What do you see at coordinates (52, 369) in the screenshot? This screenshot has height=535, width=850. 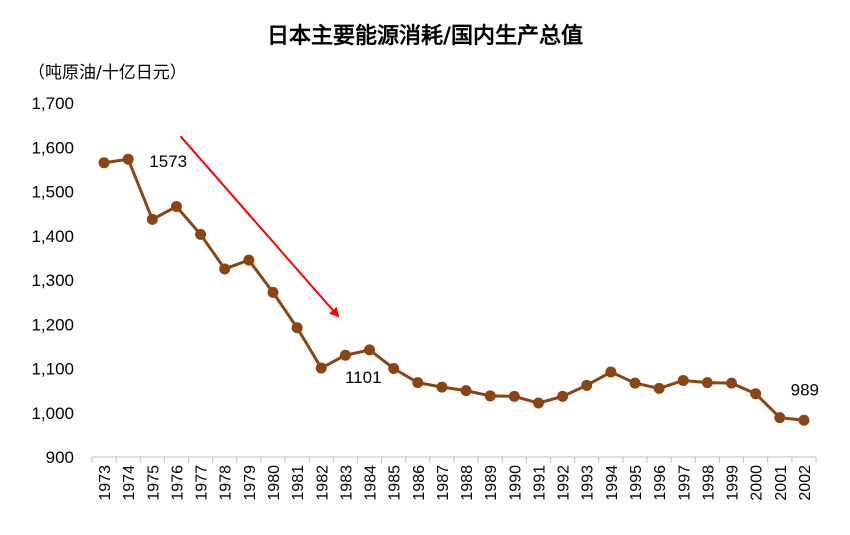 I see `y-tick-label: 1,100` at bounding box center [52, 369].